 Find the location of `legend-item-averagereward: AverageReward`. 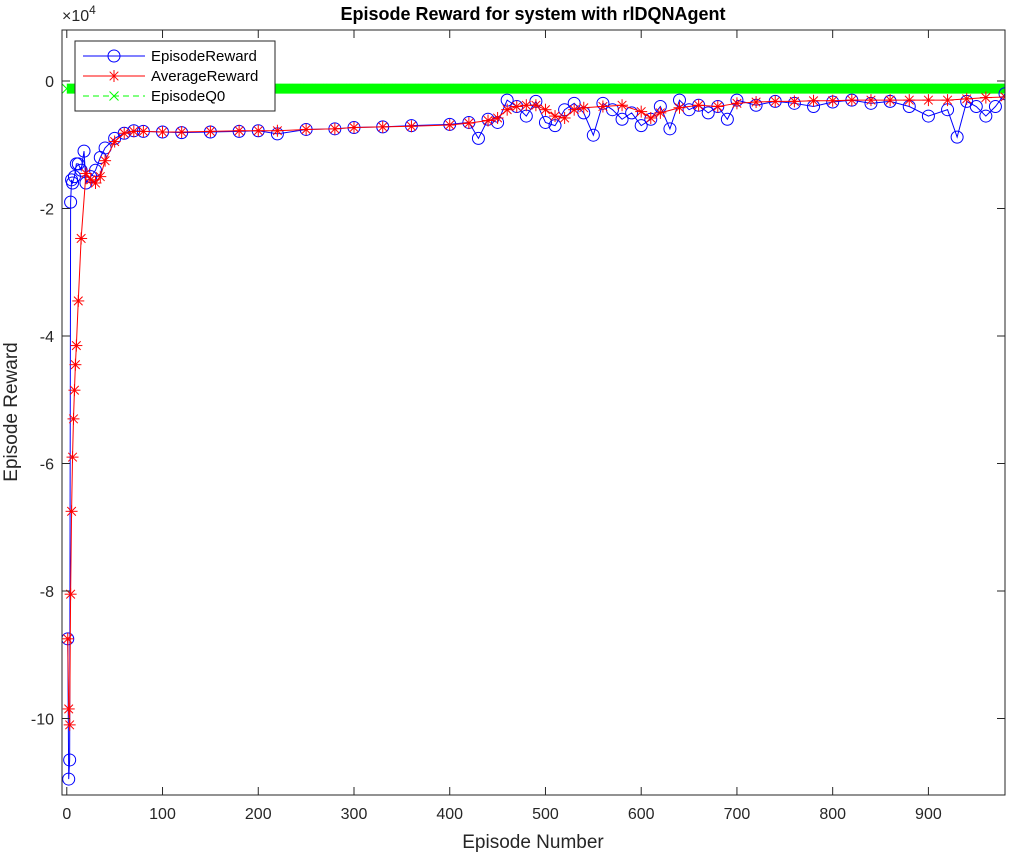

legend-item-averagereward: AverageReward is located at coordinates (170, 76).